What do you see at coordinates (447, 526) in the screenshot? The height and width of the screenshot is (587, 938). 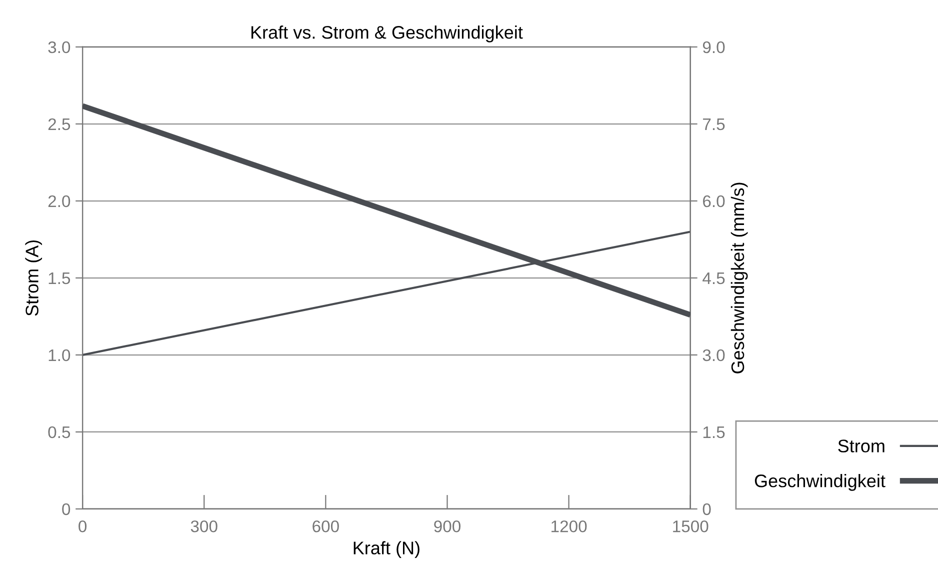 I see `x-tick-label: 900` at bounding box center [447, 526].